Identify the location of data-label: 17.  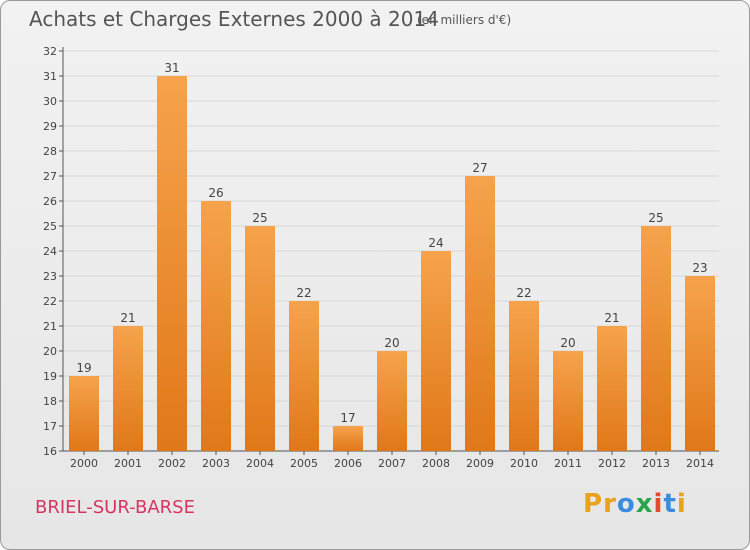
(347, 418).